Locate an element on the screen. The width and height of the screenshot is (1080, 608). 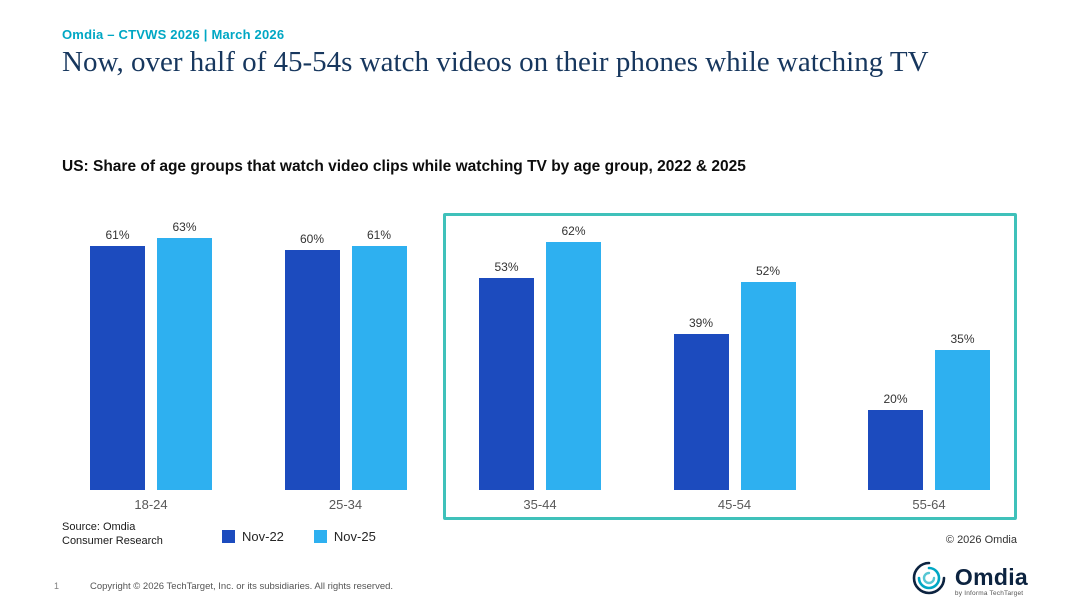
bar-pair: 53% 62% is located at coordinates (540, 350).